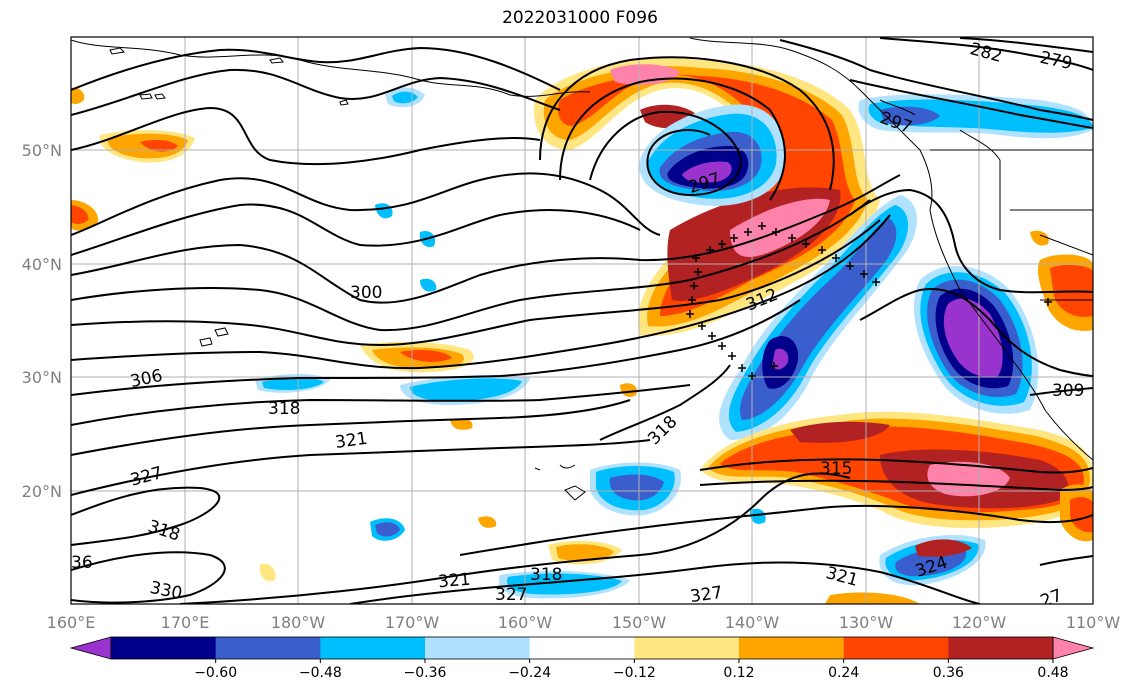 The height and width of the screenshot is (696, 1139). What do you see at coordinates (42, 264) in the screenshot?
I see `lat-label: 40°N` at bounding box center [42, 264].